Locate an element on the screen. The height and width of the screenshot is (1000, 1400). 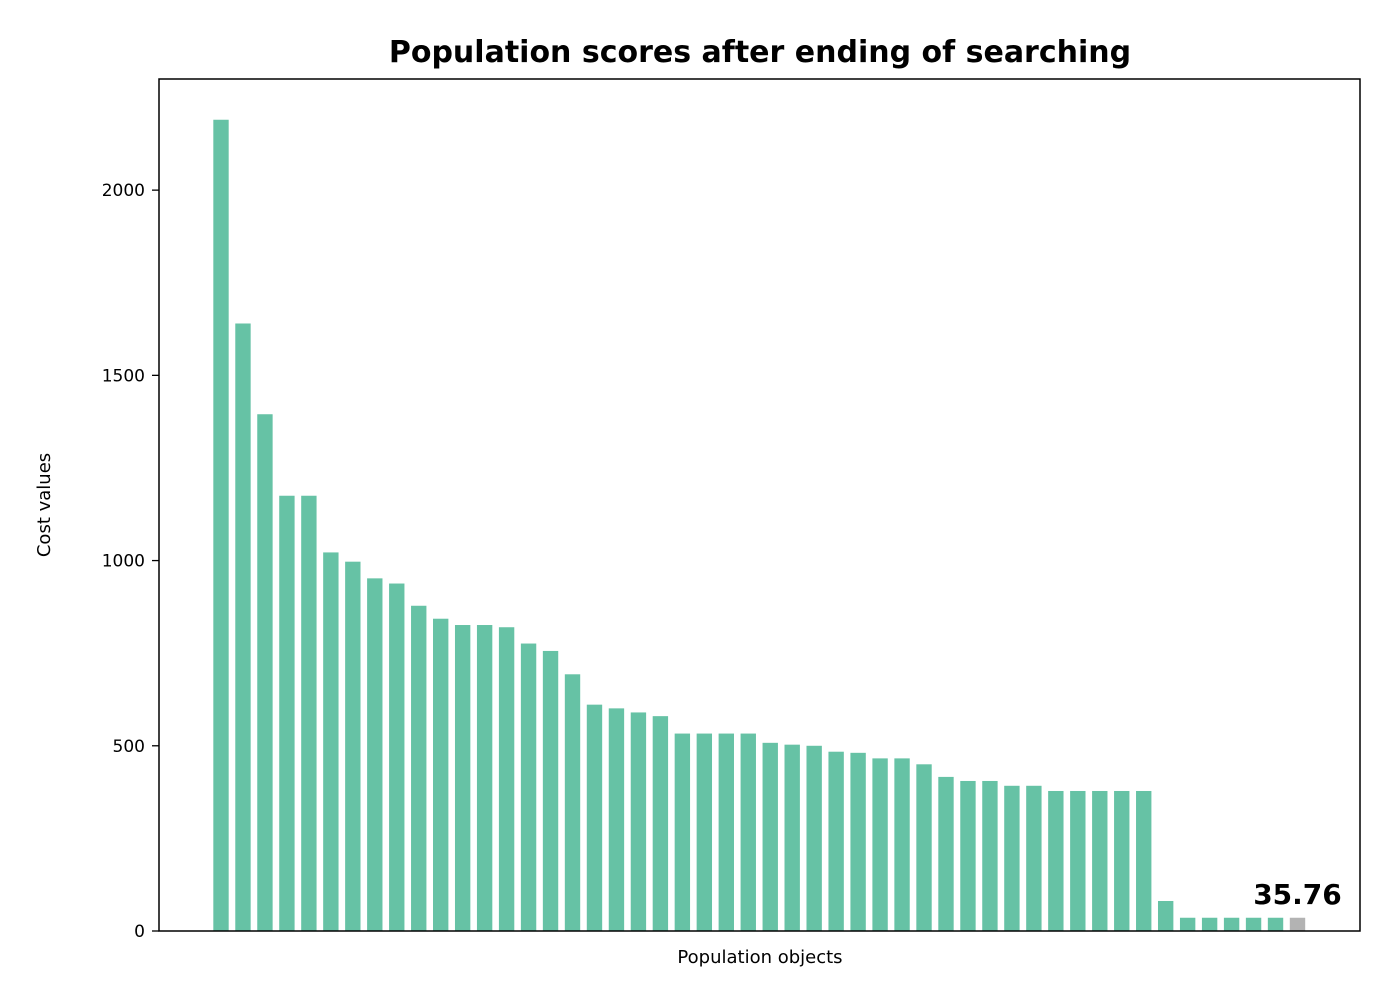
y-tick-label: 500 is located at coordinates (129, 747).